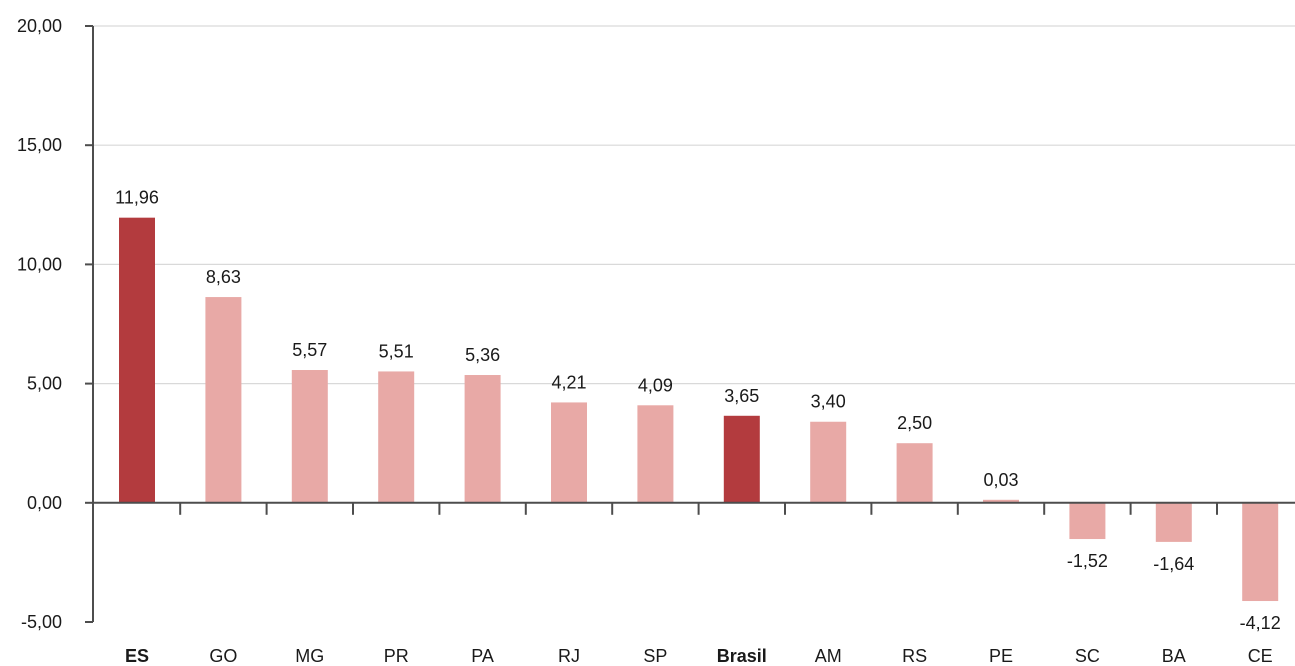 This screenshot has width=1295, height=666. I want to click on data-label: 8,63, so click(223, 277).